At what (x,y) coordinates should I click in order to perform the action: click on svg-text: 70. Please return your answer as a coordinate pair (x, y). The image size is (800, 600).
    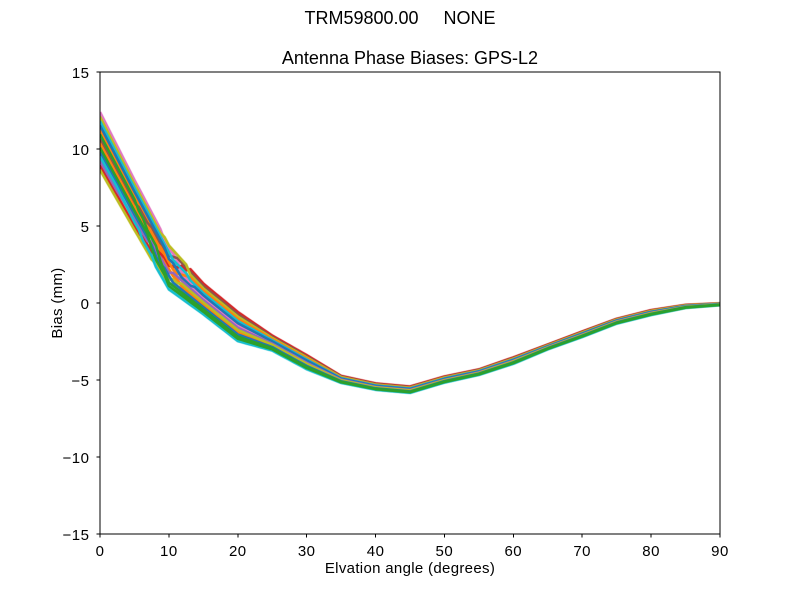
    Looking at the image, I should click on (582, 551).